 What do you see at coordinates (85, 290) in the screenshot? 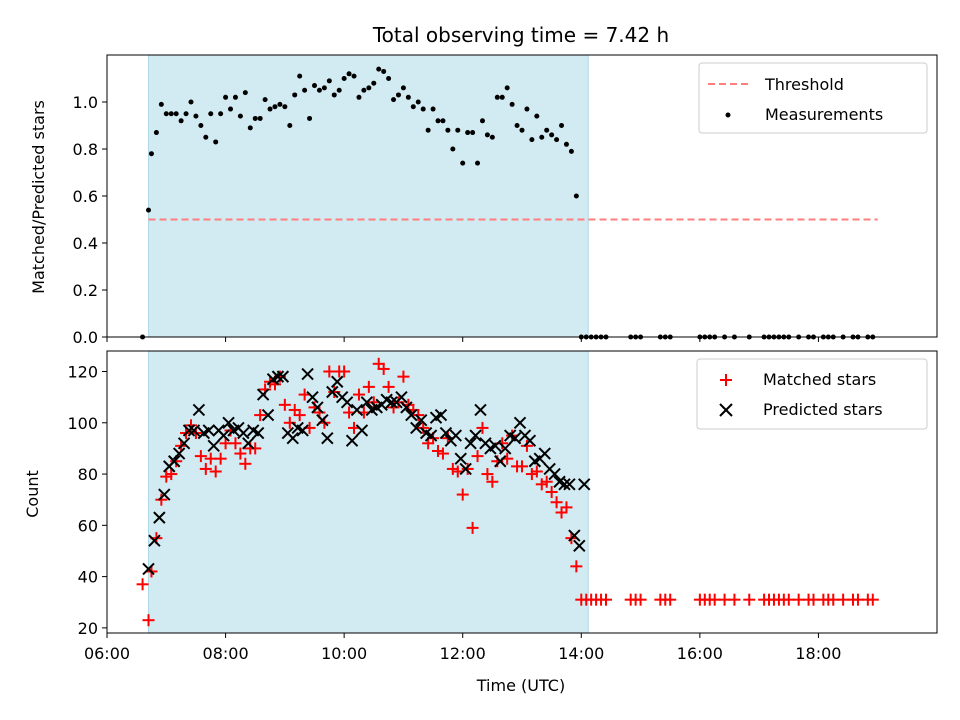
I see `top-y-tick-label: 0.2` at bounding box center [85, 290].